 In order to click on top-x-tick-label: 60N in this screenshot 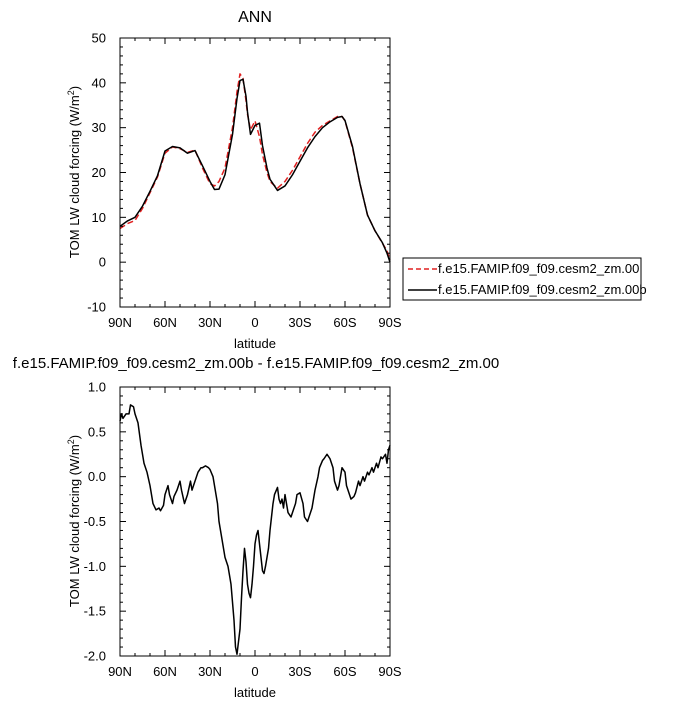, I will do `click(165, 322)`.